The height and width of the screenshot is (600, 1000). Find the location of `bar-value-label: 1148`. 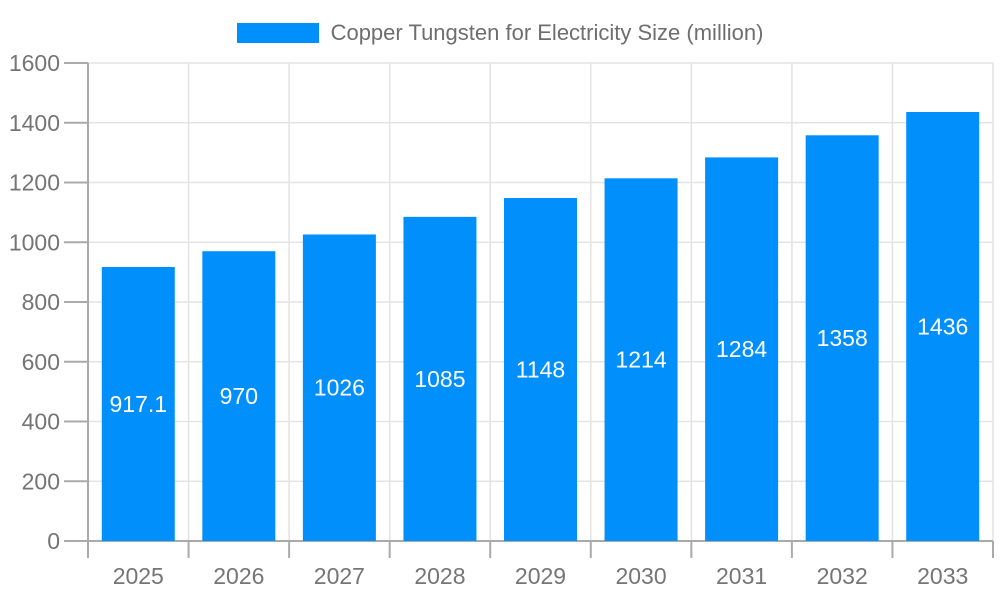

bar-value-label: 1148 is located at coordinates (540, 370).